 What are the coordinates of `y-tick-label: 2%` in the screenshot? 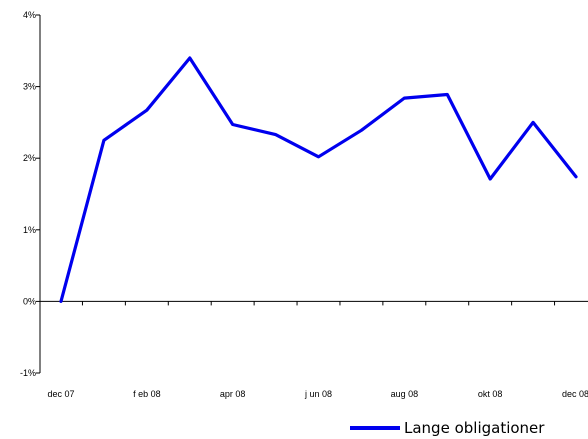 It's located at (29, 158).